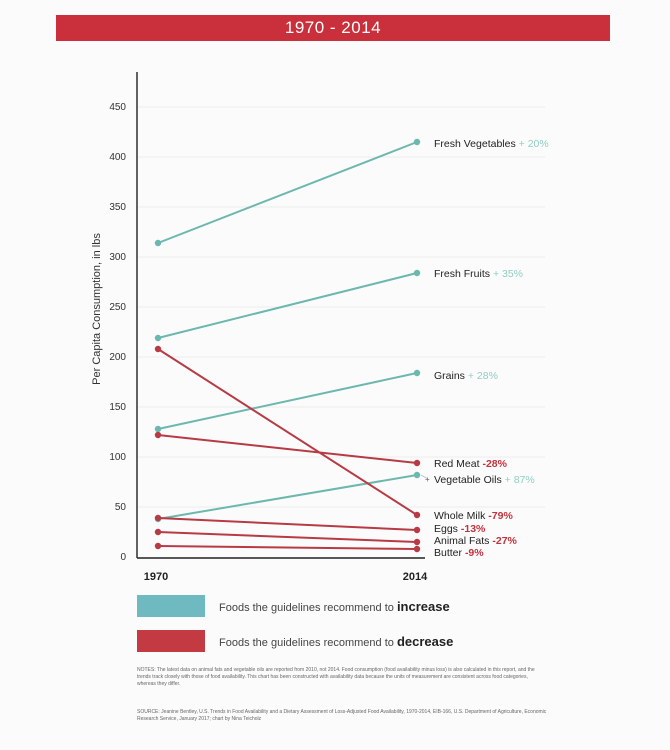  I want to click on legend-swatch-decrease, so click(171, 641).